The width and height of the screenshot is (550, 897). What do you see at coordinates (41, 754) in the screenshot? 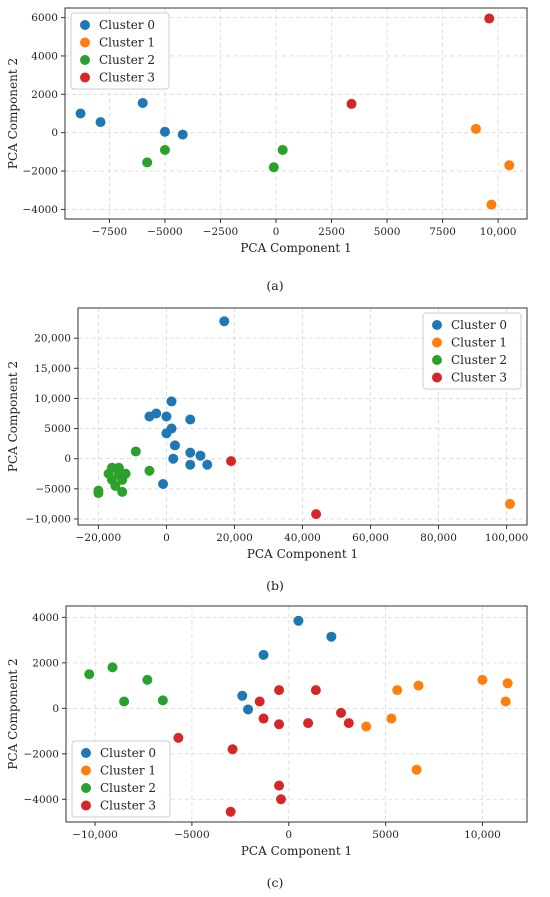
I see `y-tick-label: −2000` at bounding box center [41, 754].